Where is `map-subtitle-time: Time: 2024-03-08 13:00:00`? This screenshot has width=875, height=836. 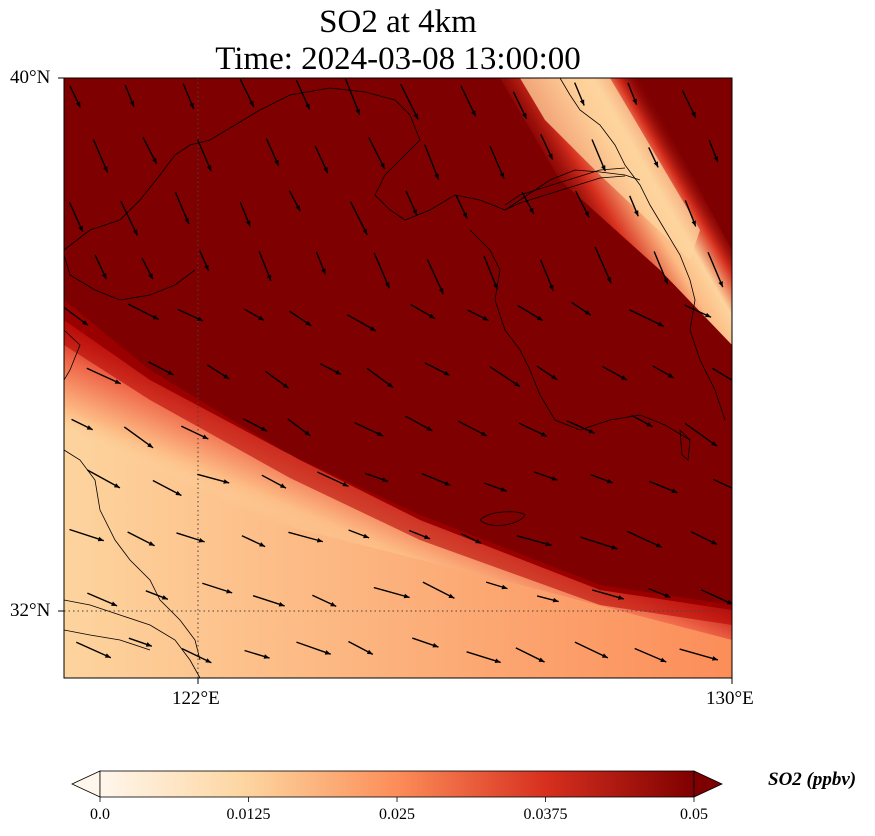
map-subtitle-time: Time: 2024-03-08 13:00:00 is located at coordinates (398, 59).